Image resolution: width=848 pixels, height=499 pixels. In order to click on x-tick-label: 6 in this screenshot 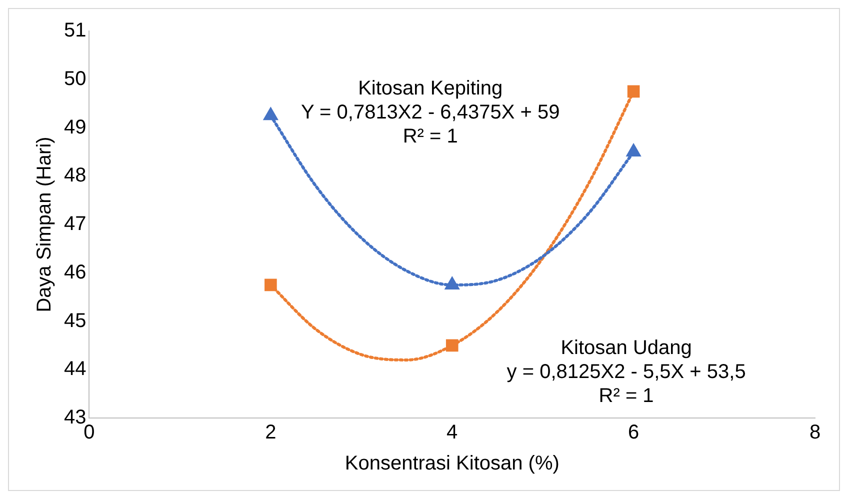, I will do `click(634, 433)`.